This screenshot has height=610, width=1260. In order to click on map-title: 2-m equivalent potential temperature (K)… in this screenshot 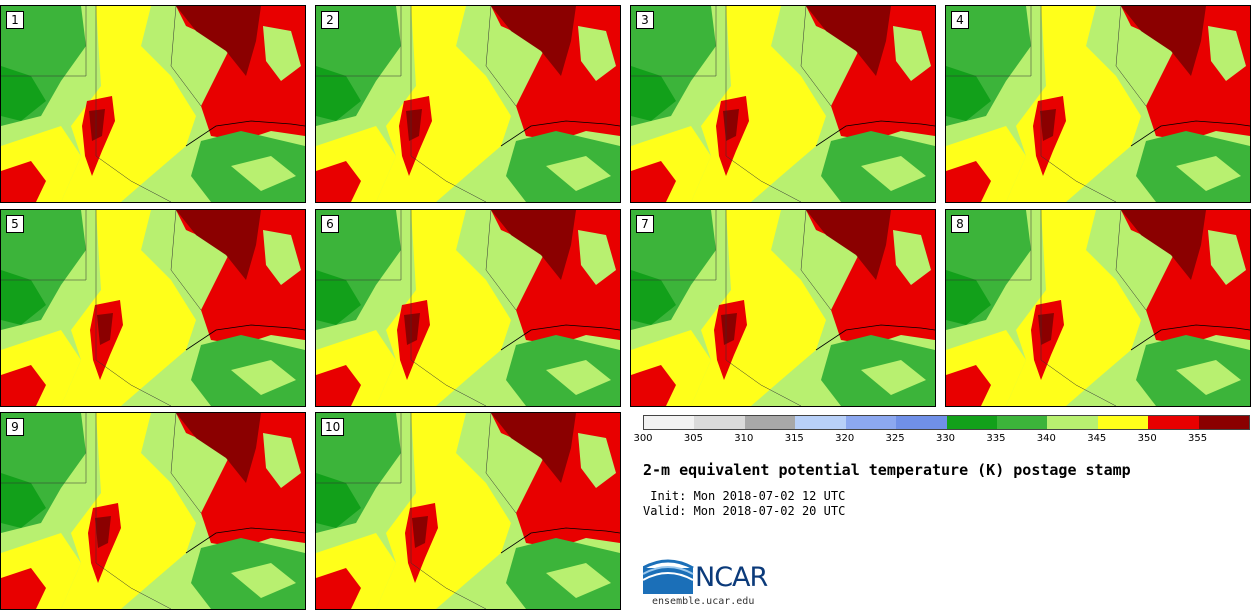, I will do `click(887, 470)`.